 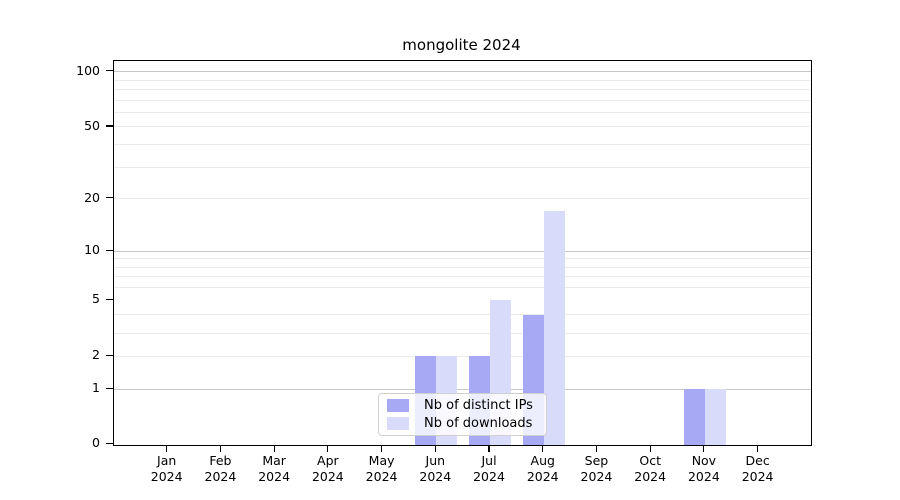 I want to click on legend: Nb of distinct IPs Nb of downloads, so click(x=462, y=414).